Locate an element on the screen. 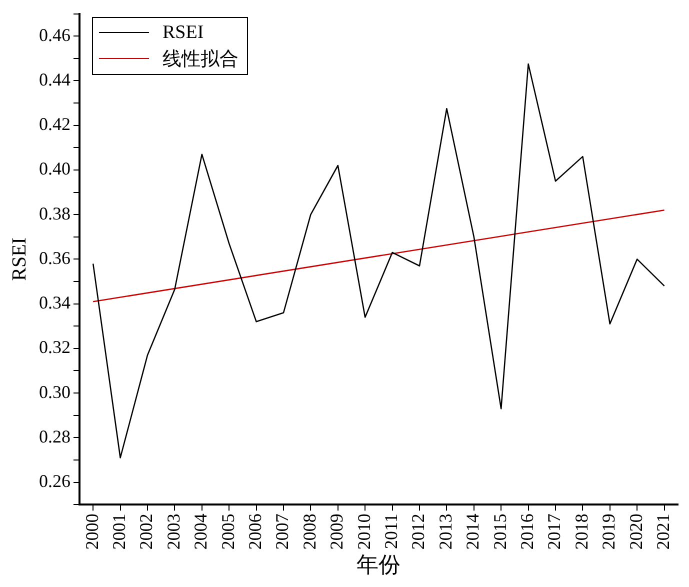 The image size is (689, 587). x-tick-label: 2016 is located at coordinates (527, 532).